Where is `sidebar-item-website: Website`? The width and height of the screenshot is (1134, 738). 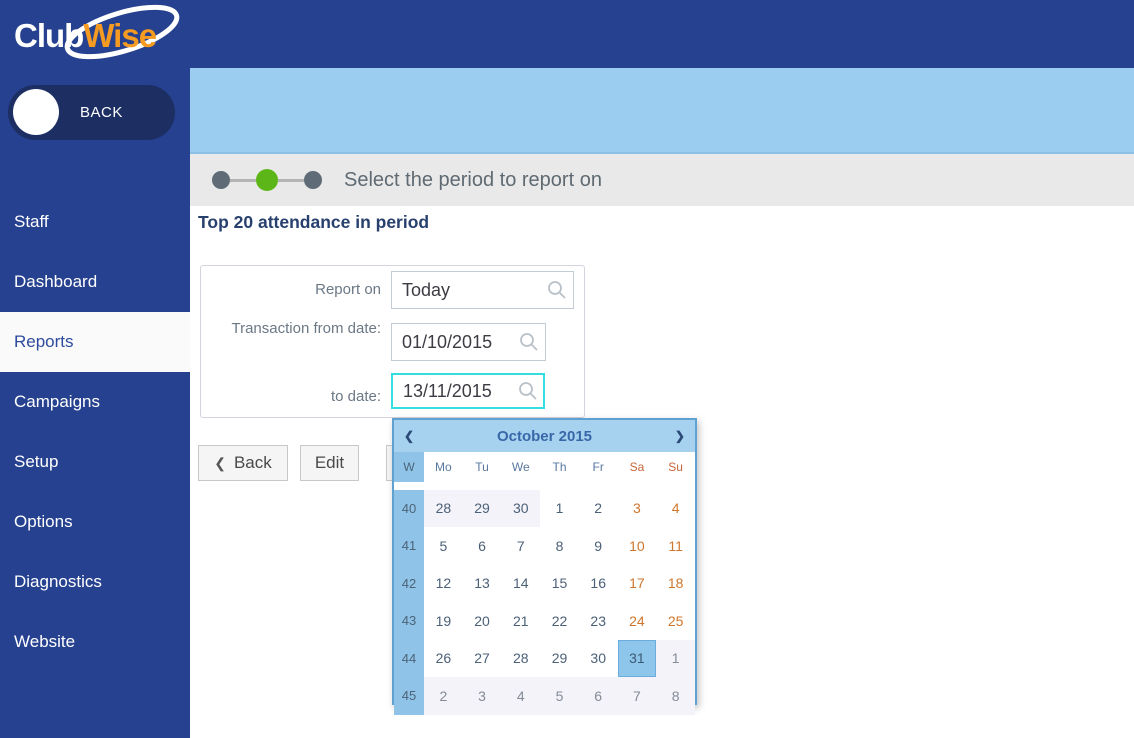 sidebar-item-website: Website is located at coordinates (45, 641).